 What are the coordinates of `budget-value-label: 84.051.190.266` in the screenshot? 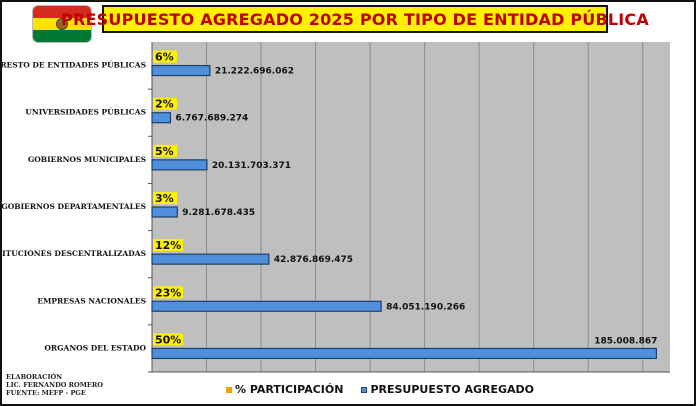 It's located at (425, 307).